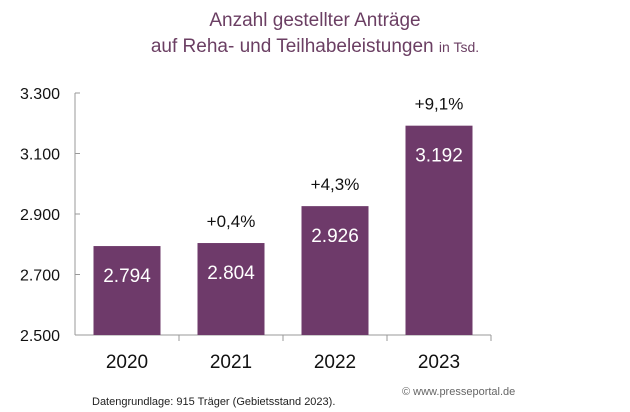 Image resolution: width=630 pixels, height=412 pixels. Describe the element at coordinates (439, 362) in the screenshot. I see `x-tick-label: 2023` at that location.